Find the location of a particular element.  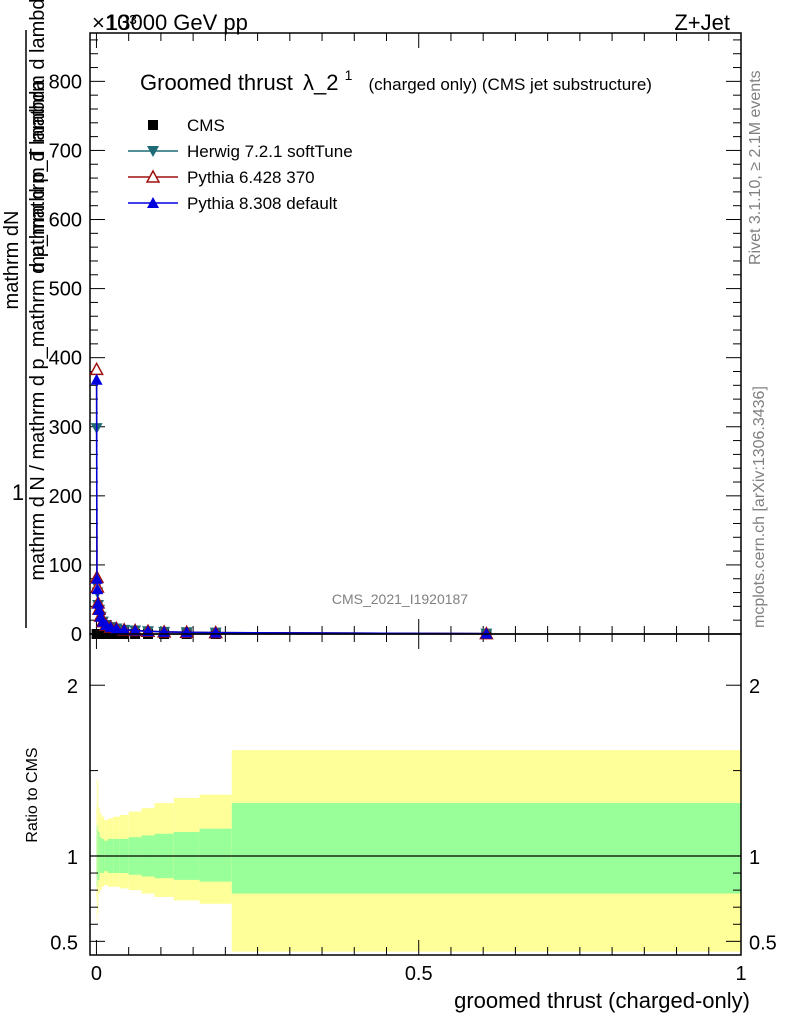

legend-marker-cms is located at coordinates (153, 125).